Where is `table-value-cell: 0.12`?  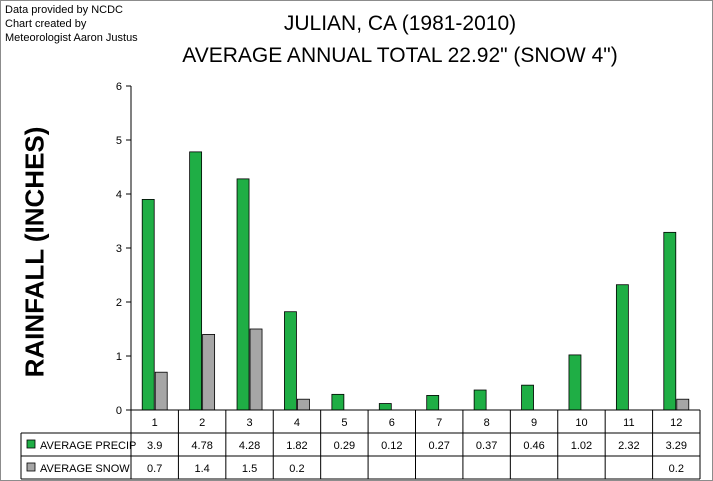 table-value-cell: 0.12 is located at coordinates (391, 446).